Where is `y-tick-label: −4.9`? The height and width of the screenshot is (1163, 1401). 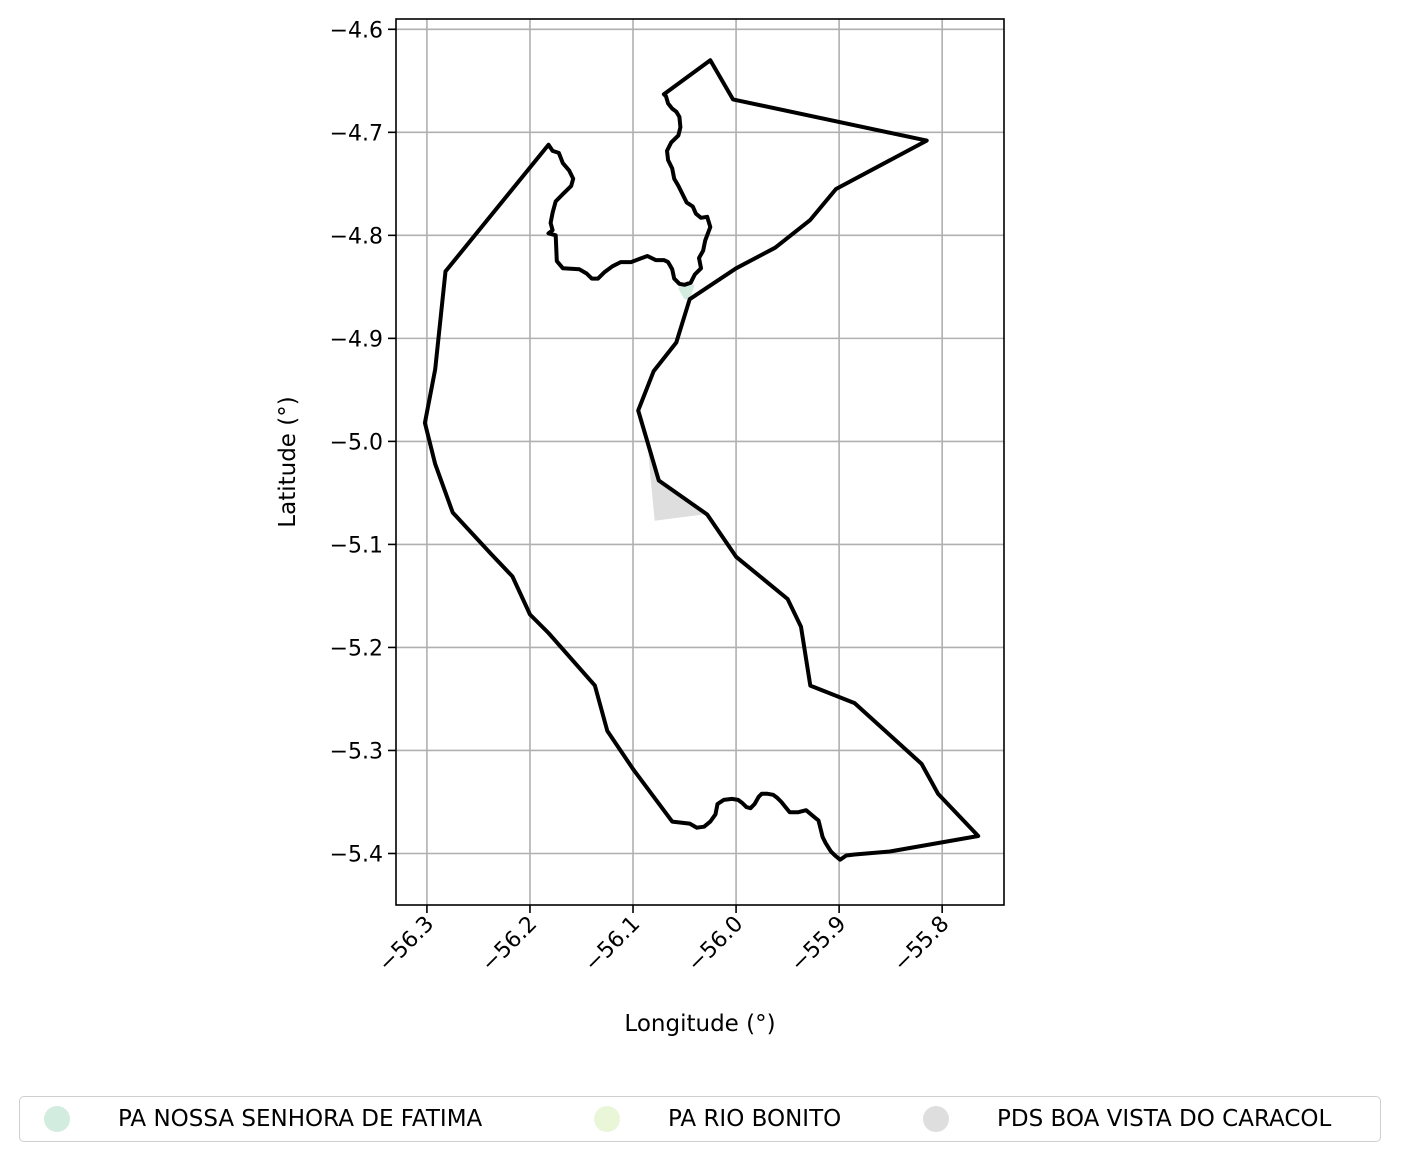
y-tick-label: −4.9 is located at coordinates (356, 339).